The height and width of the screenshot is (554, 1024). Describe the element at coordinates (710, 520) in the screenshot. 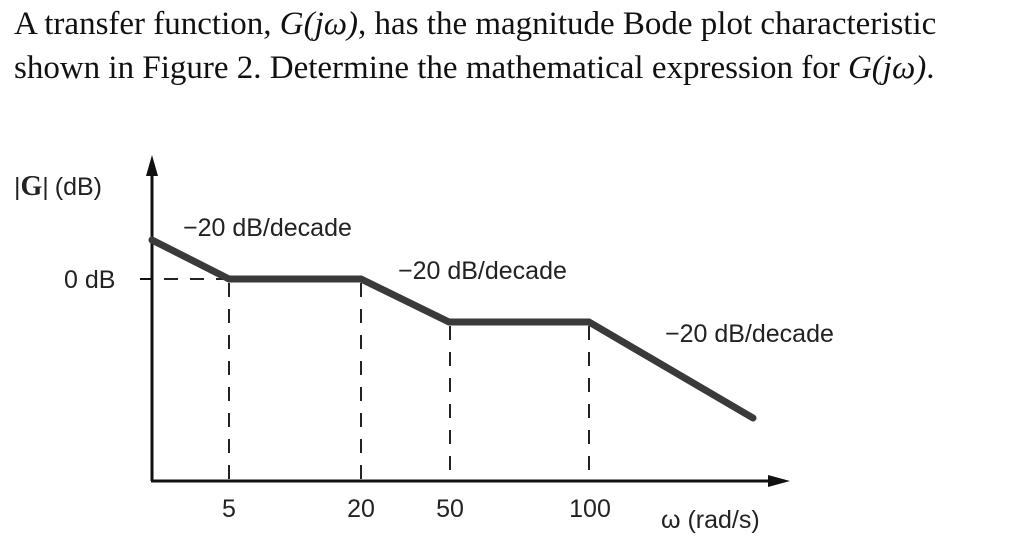

I see `x-axis-label: ω (rad/s)` at that location.